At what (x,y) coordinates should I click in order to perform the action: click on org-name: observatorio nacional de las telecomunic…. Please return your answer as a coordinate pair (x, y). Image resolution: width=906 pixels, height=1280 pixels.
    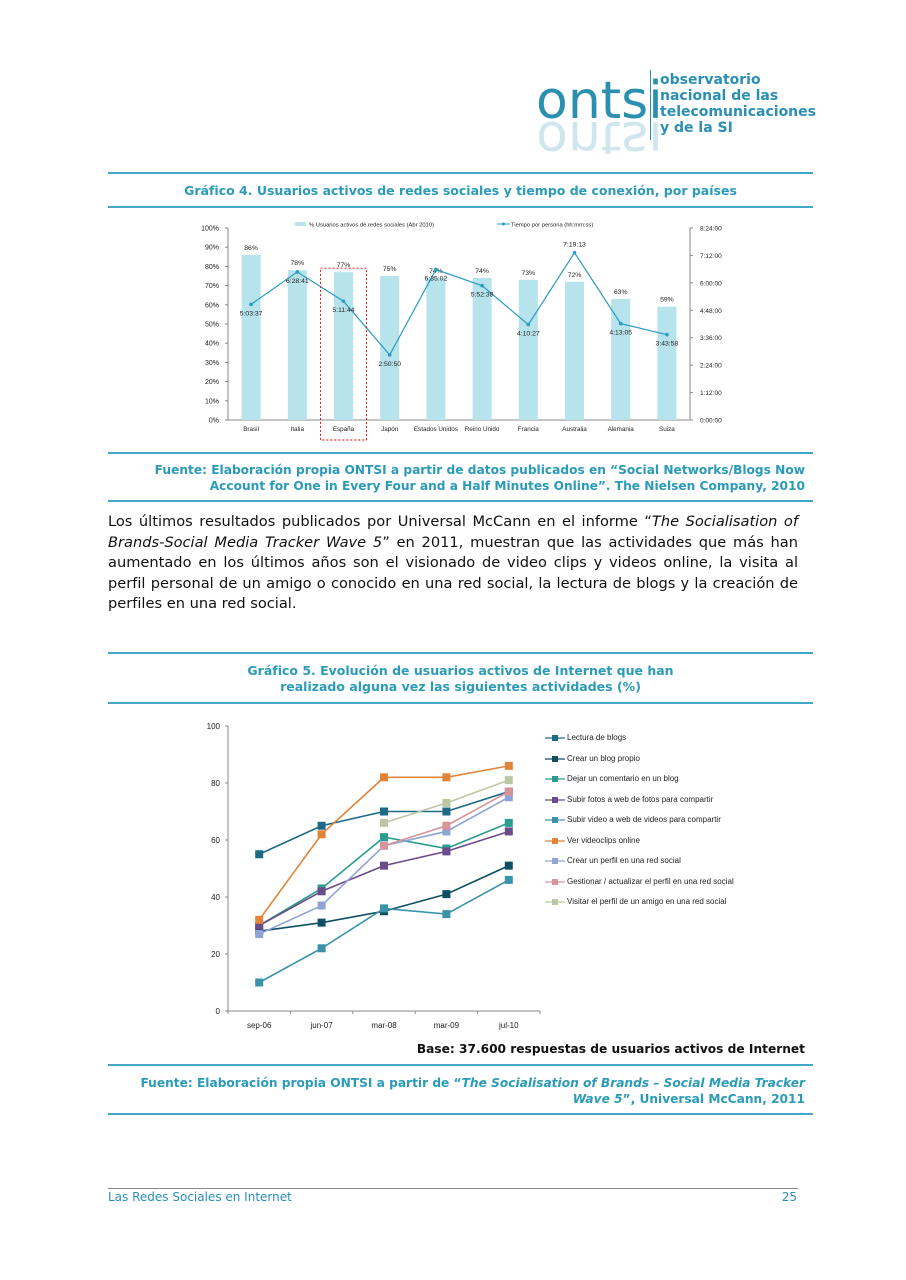
    Looking at the image, I should click on (738, 104).